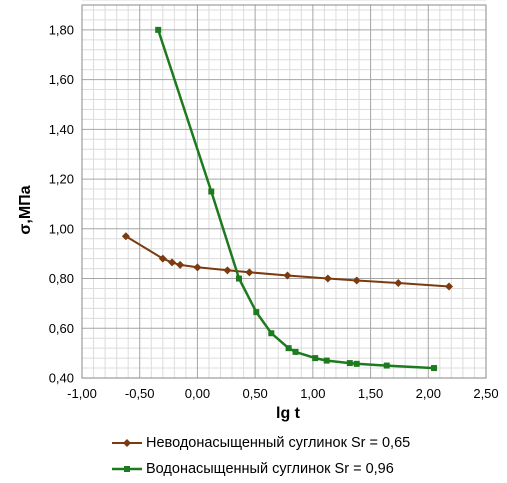 The width and height of the screenshot is (507, 483). I want to click on y-tick-label: 1,20, so click(61, 179).